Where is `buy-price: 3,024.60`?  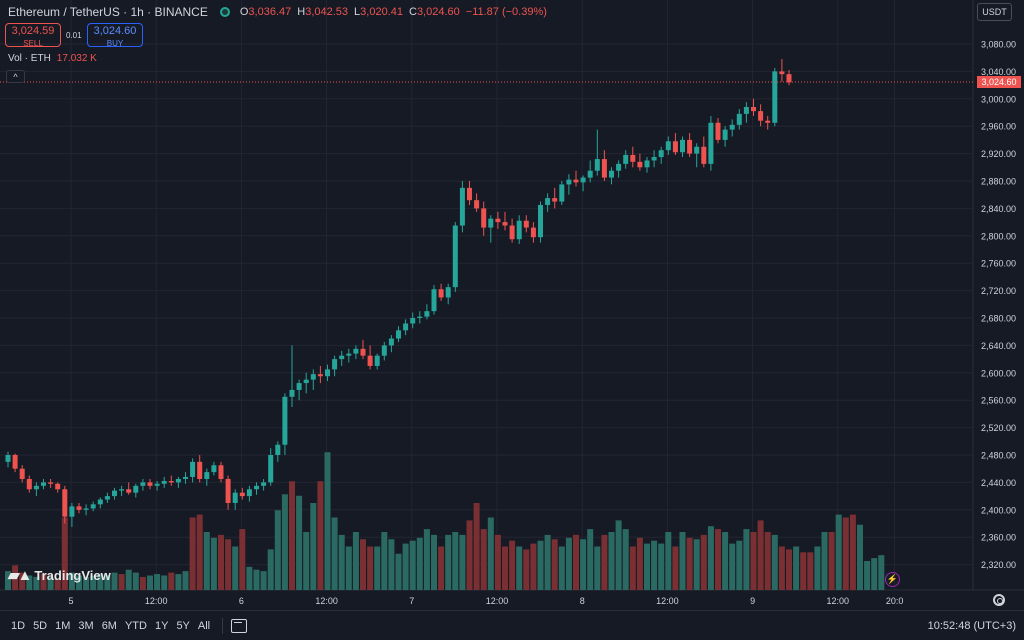
buy-price: 3,024.60 is located at coordinates (115, 31).